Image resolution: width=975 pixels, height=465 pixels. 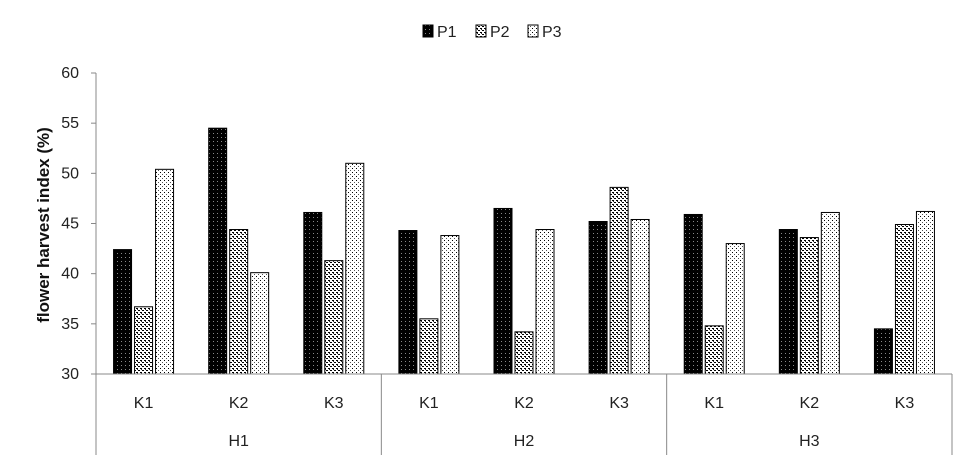 I want to click on y-axis: 30 35 40 45 50 55 60, so click(x=79, y=224).